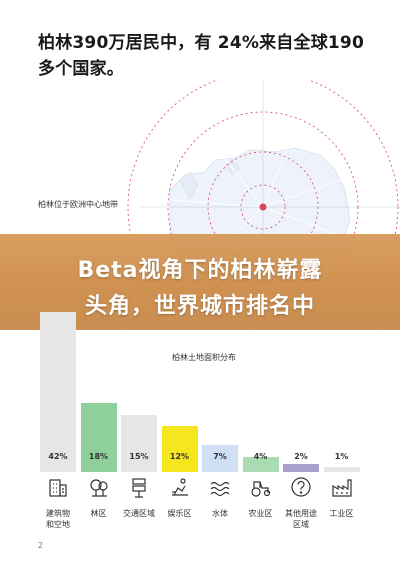 The width and height of the screenshot is (400, 568). Describe the element at coordinates (99, 489) in the screenshot. I see `tree-icon` at that location.